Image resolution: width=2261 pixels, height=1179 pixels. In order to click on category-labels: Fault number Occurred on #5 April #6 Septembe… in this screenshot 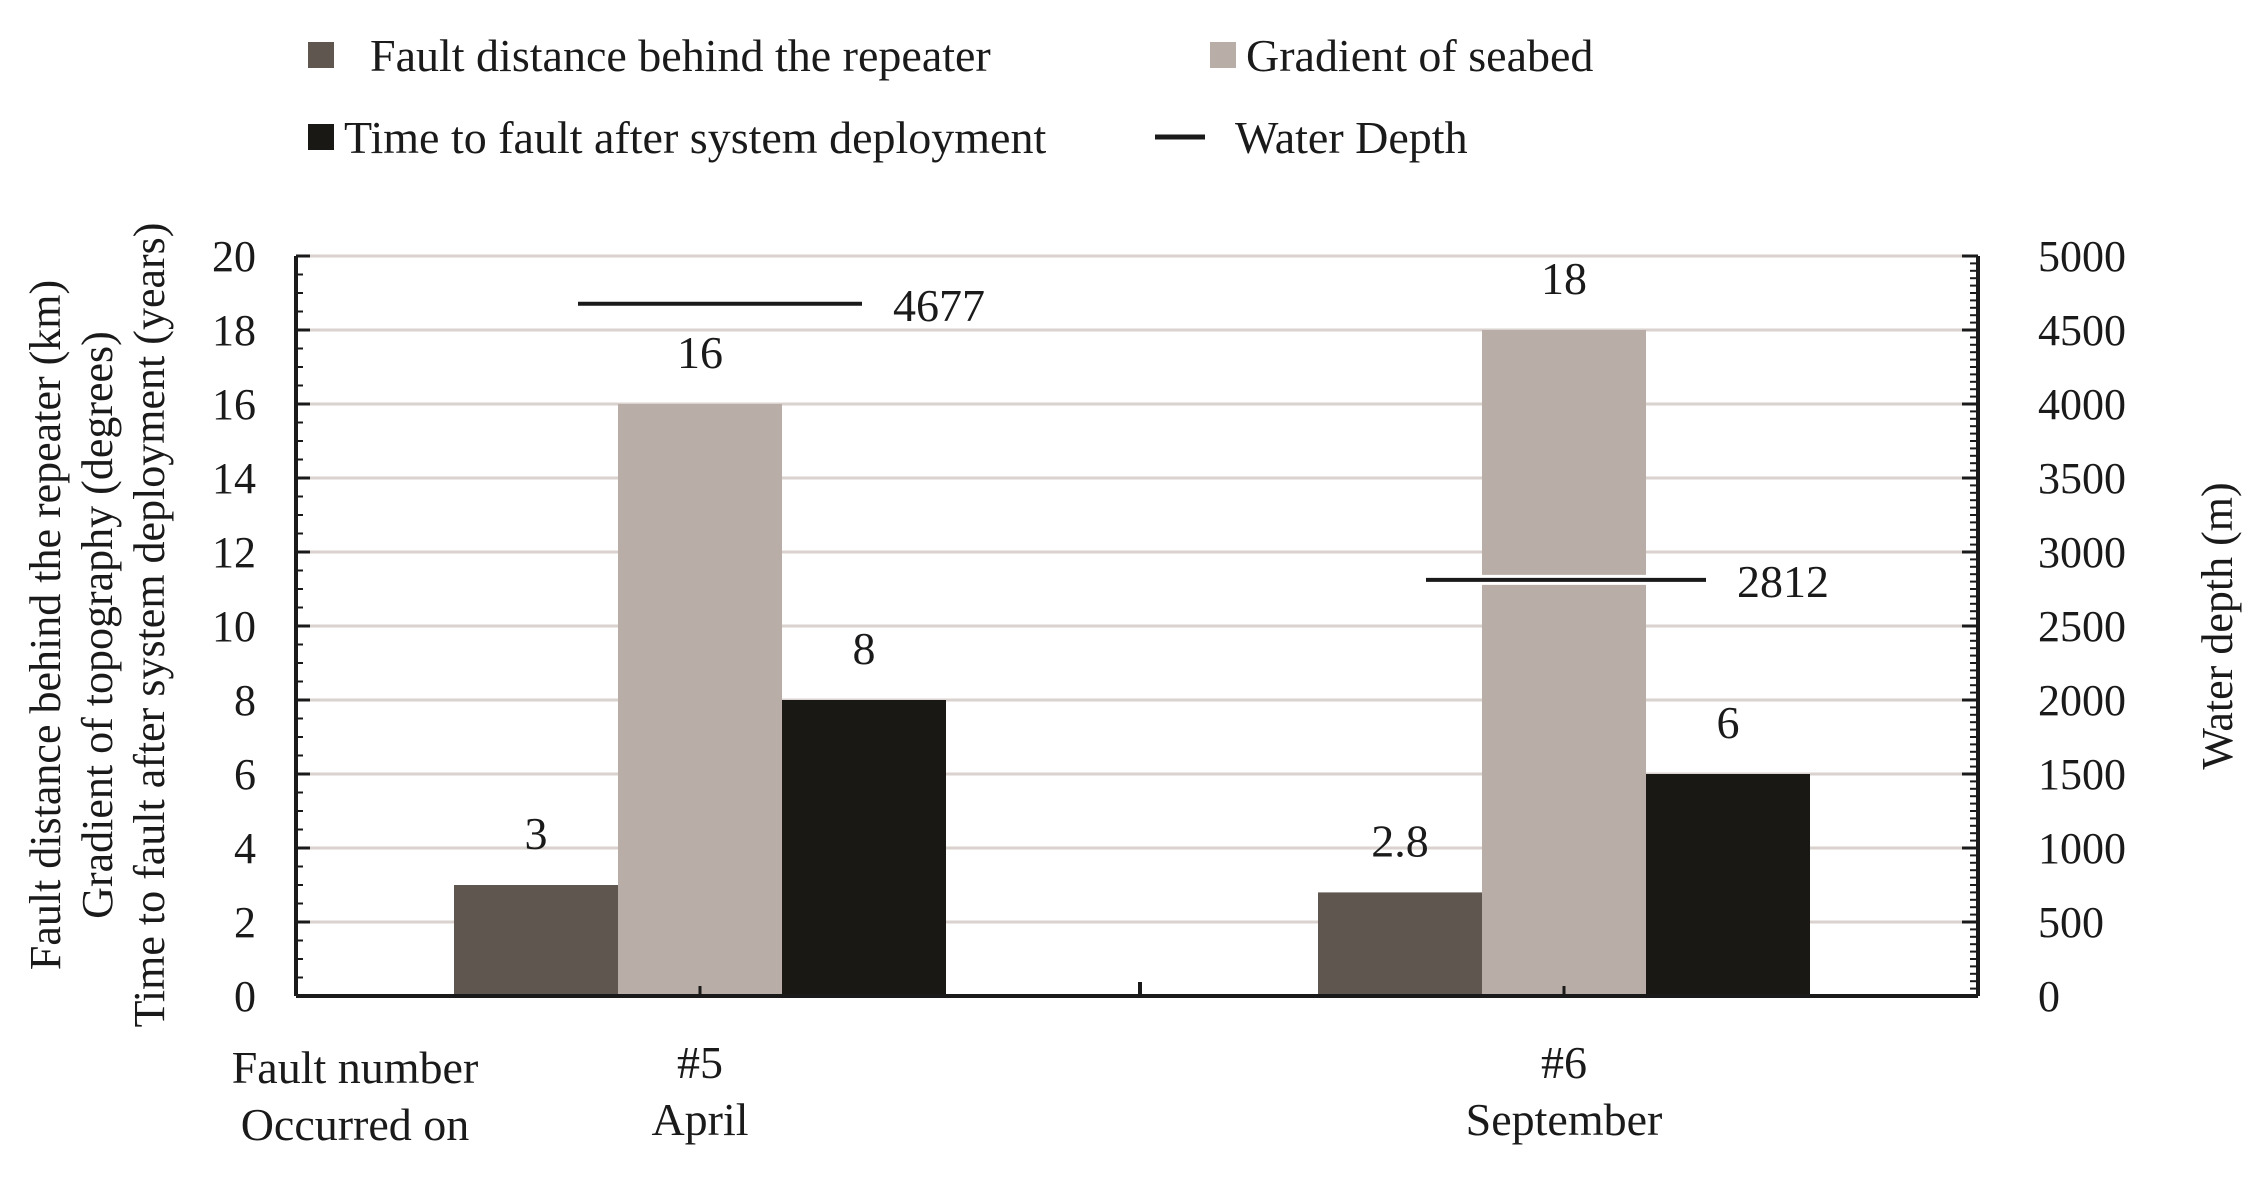, I will do `click(947, 1093)`.